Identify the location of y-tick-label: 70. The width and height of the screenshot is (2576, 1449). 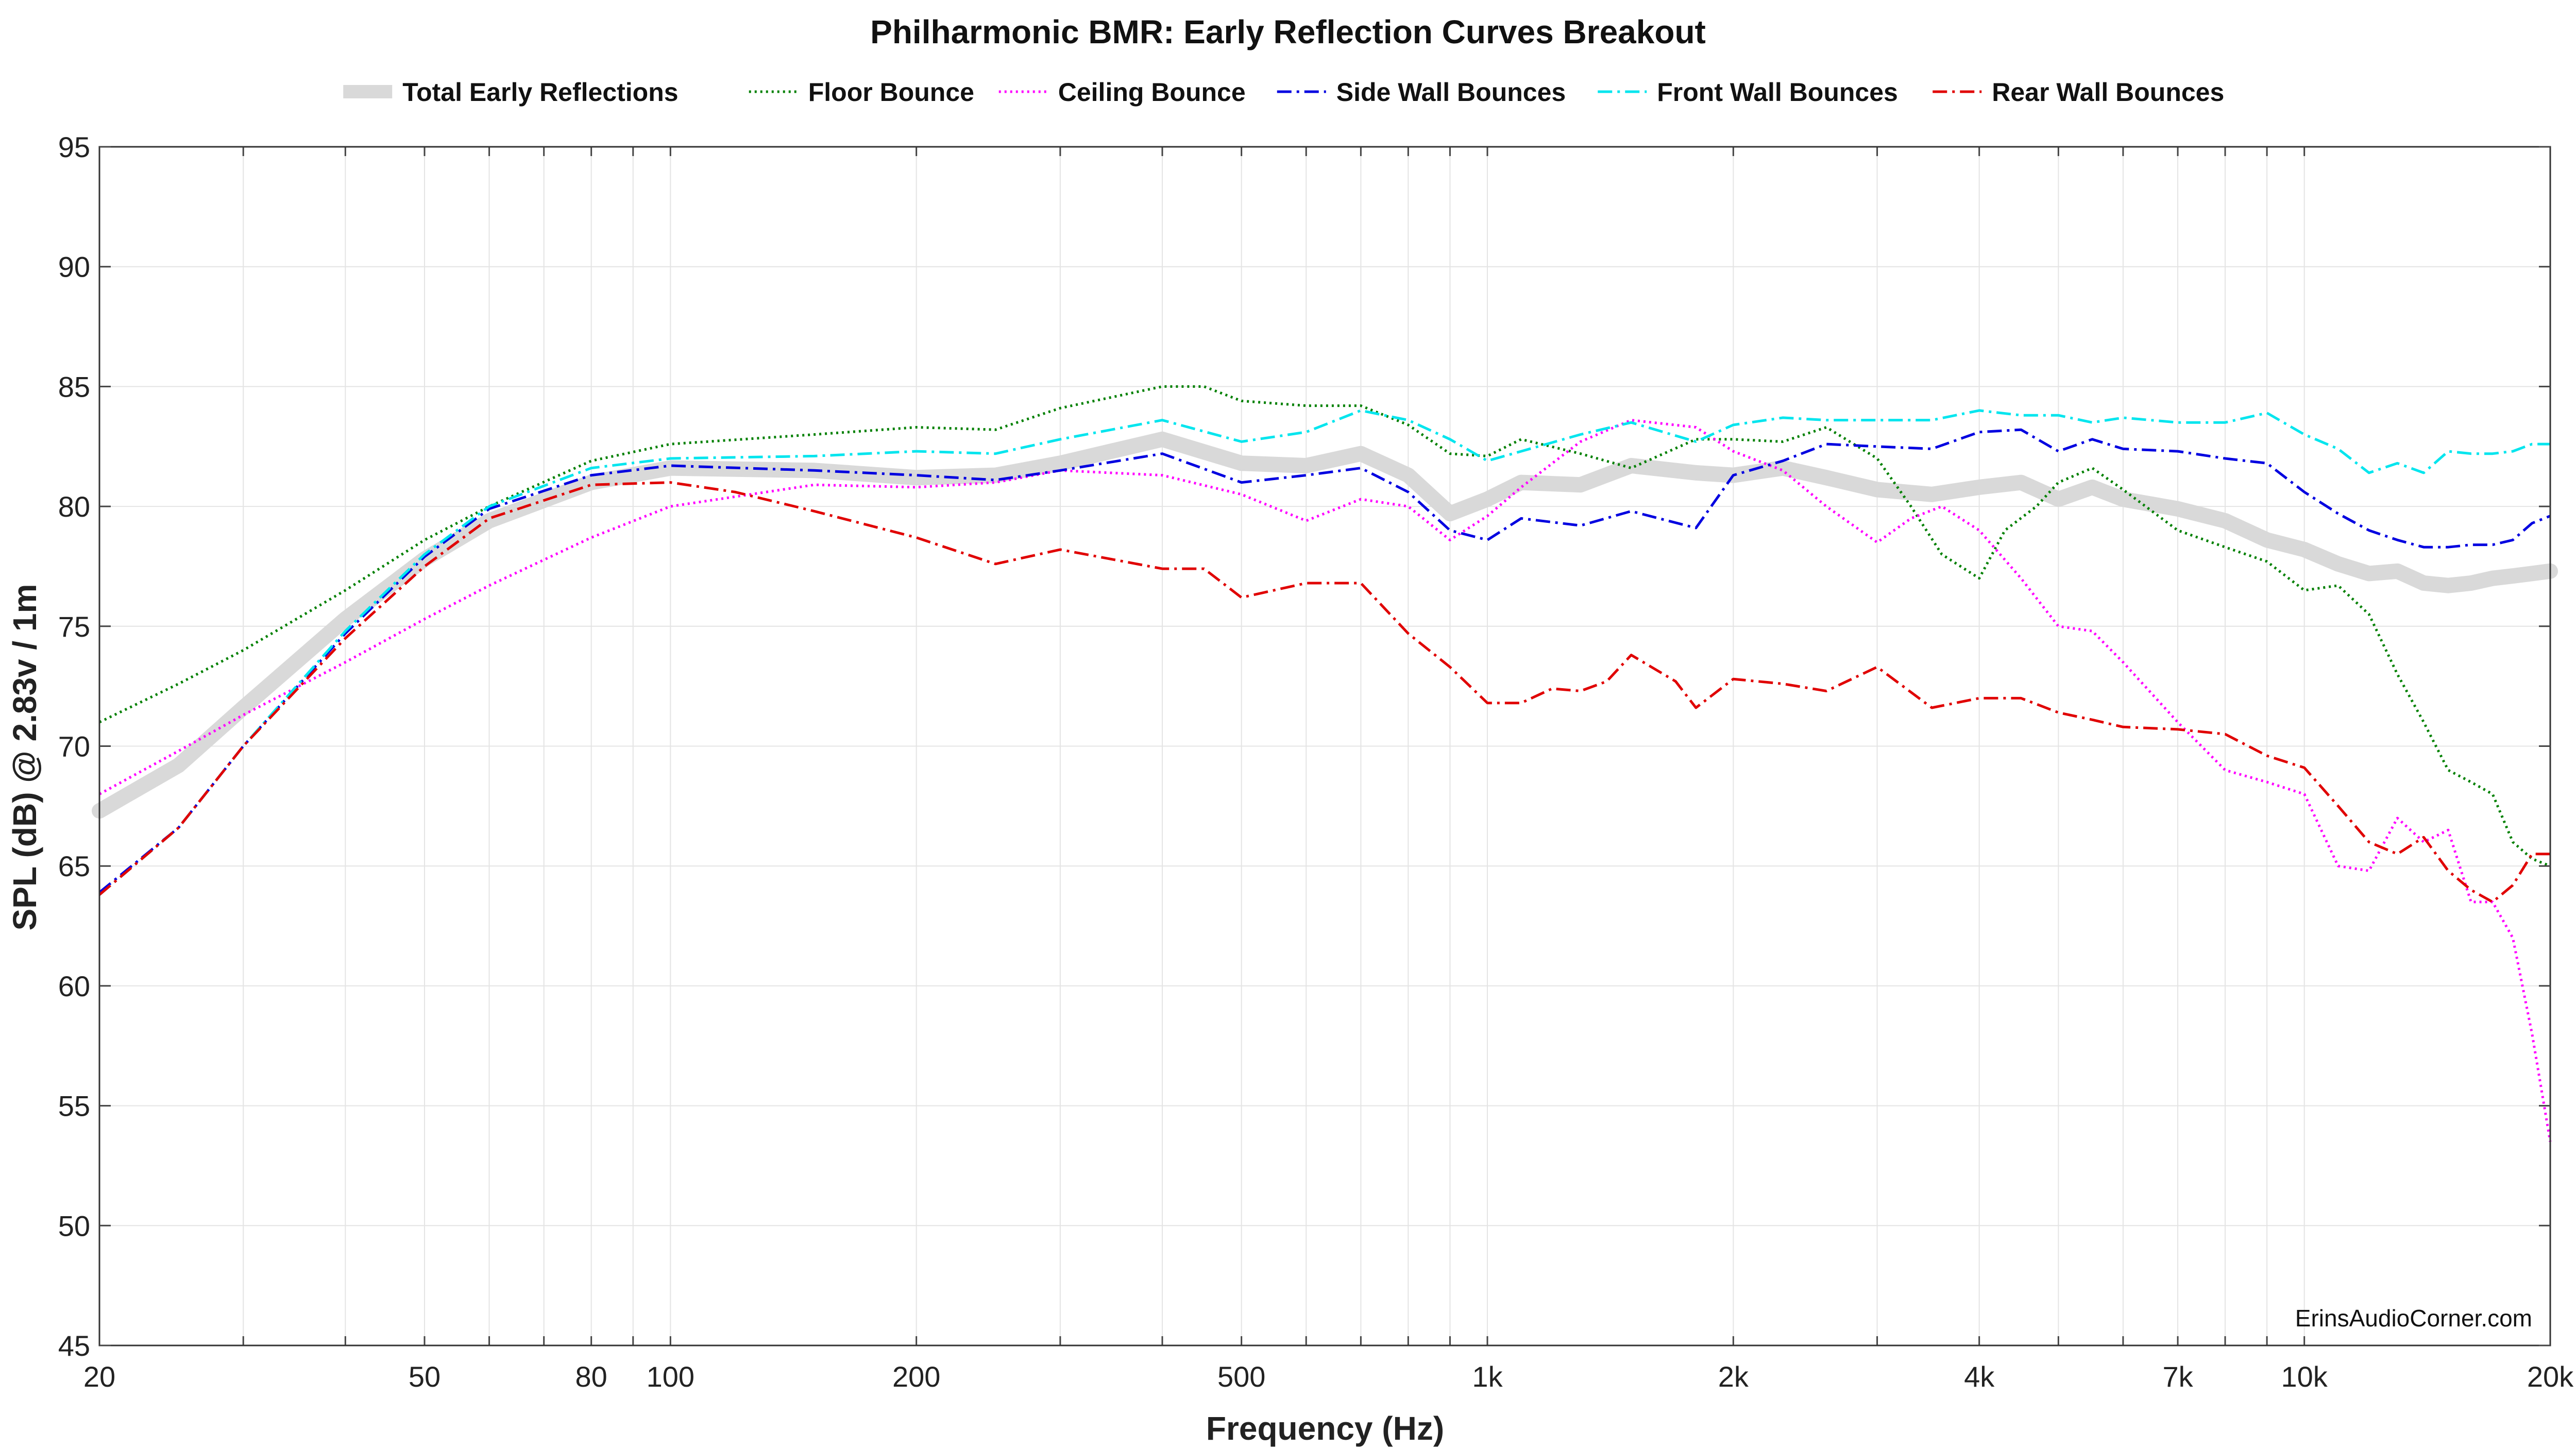
(74, 747).